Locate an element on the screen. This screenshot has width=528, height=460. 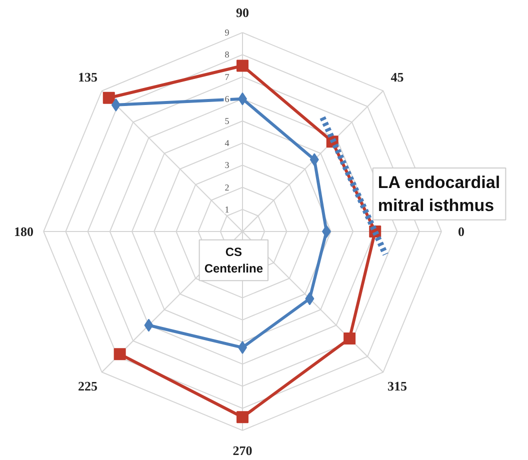
spoke-label: 45 is located at coordinates (397, 76).